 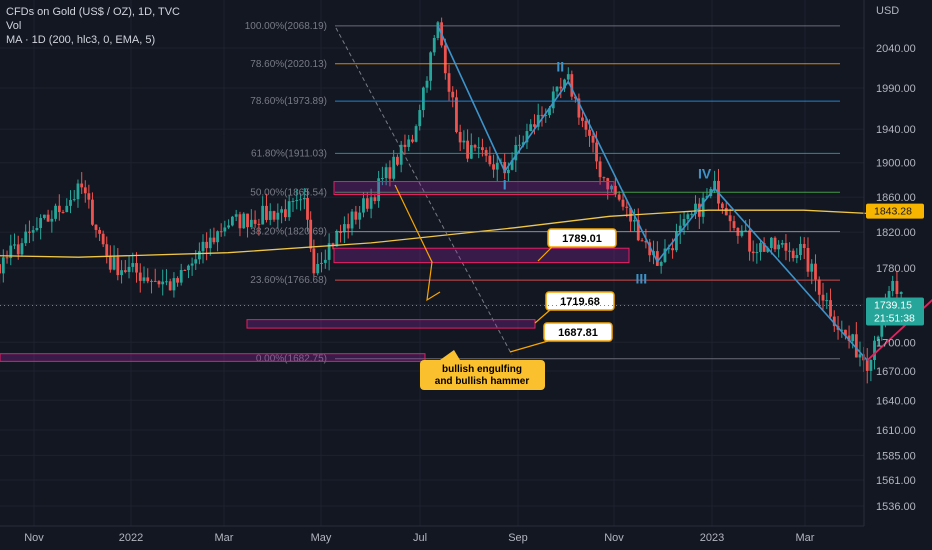 What do you see at coordinates (482, 369) in the screenshot?
I see `note-line: bullish engulfing` at bounding box center [482, 369].